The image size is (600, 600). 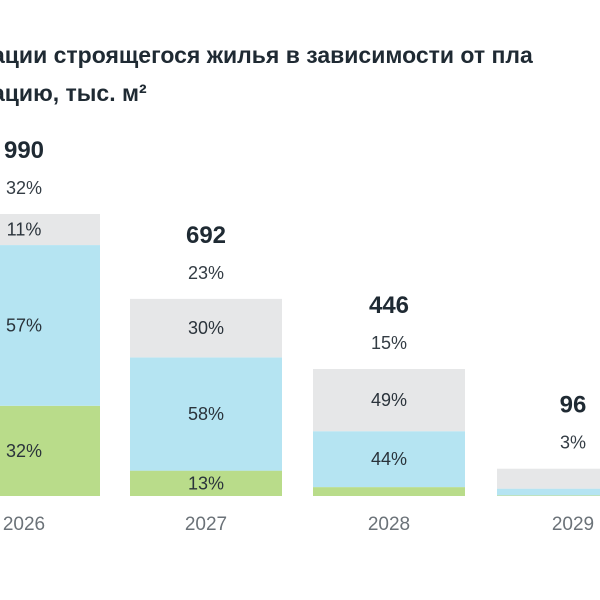 I want to click on segment-label-2027-2: 30%, so click(x=206, y=328).